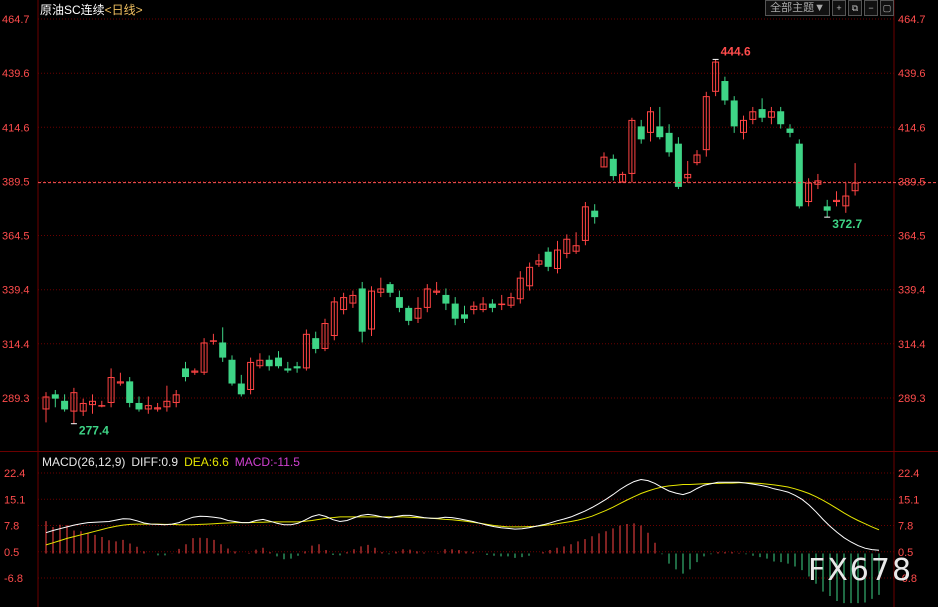 The height and width of the screenshot is (607, 938). I want to click on chart-title: 原油SC连续<日线>, so click(91, 9).